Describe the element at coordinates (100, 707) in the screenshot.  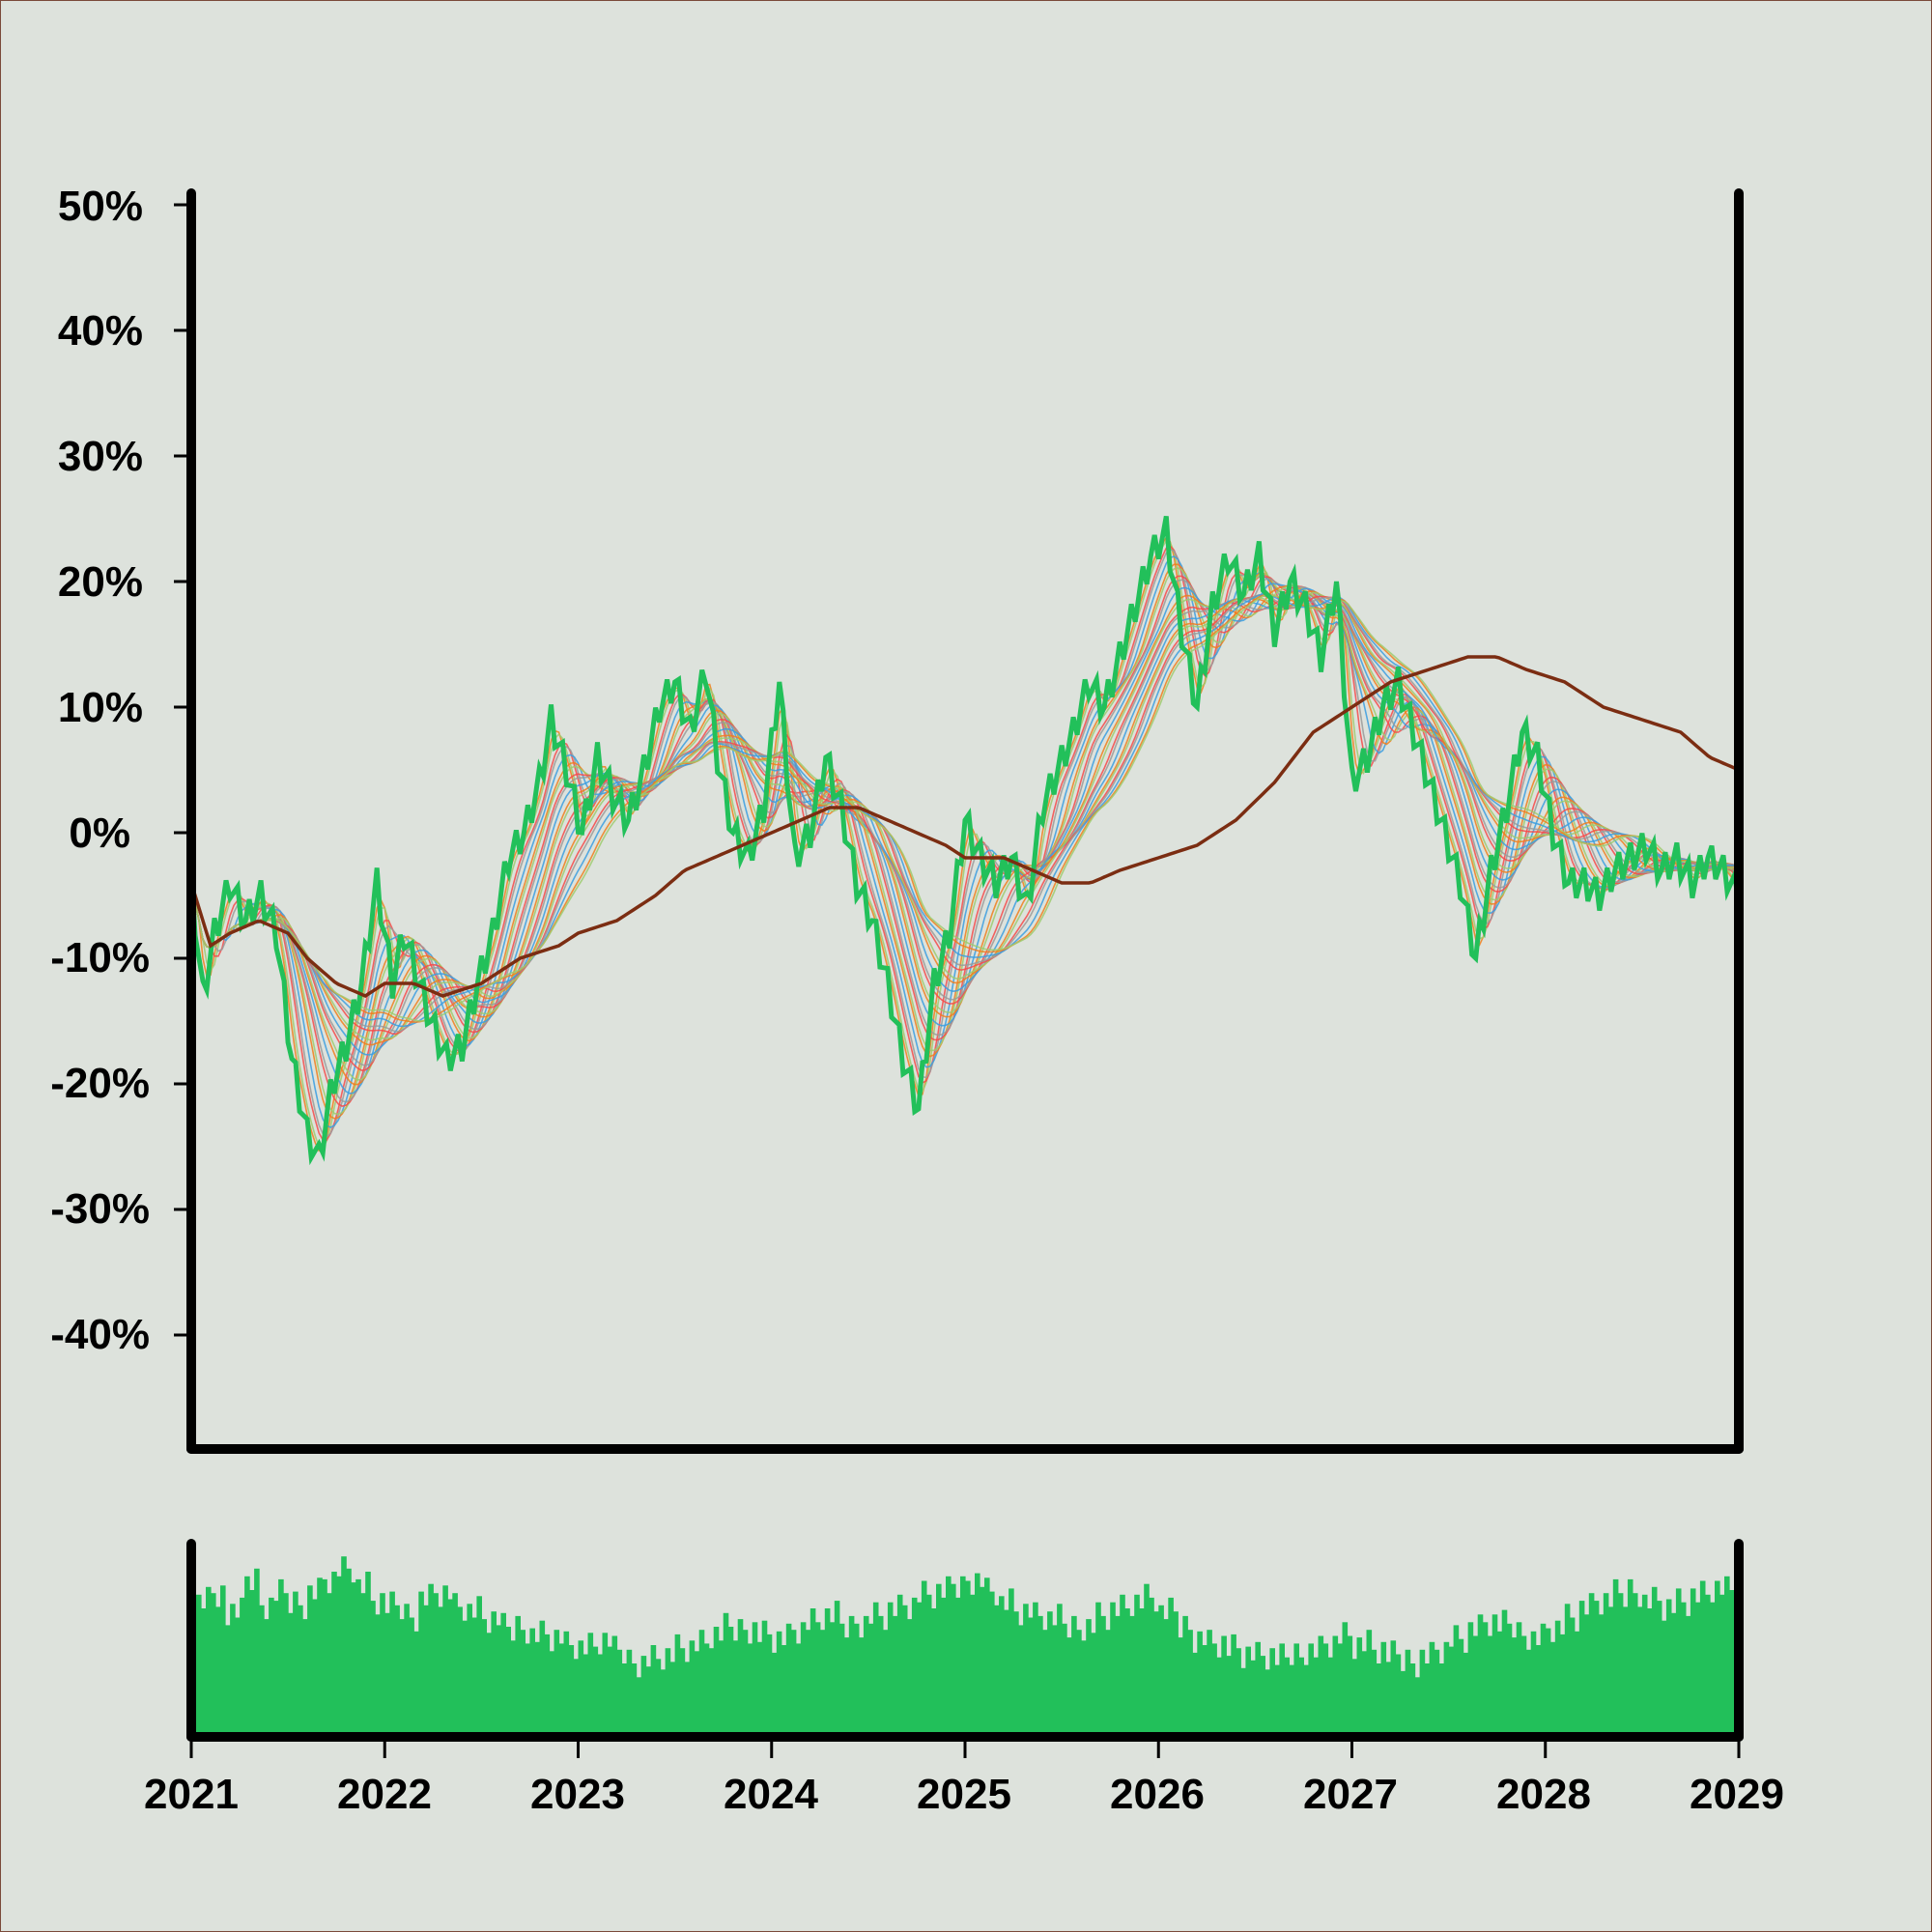
I see `y-tick-label: 10%` at that location.